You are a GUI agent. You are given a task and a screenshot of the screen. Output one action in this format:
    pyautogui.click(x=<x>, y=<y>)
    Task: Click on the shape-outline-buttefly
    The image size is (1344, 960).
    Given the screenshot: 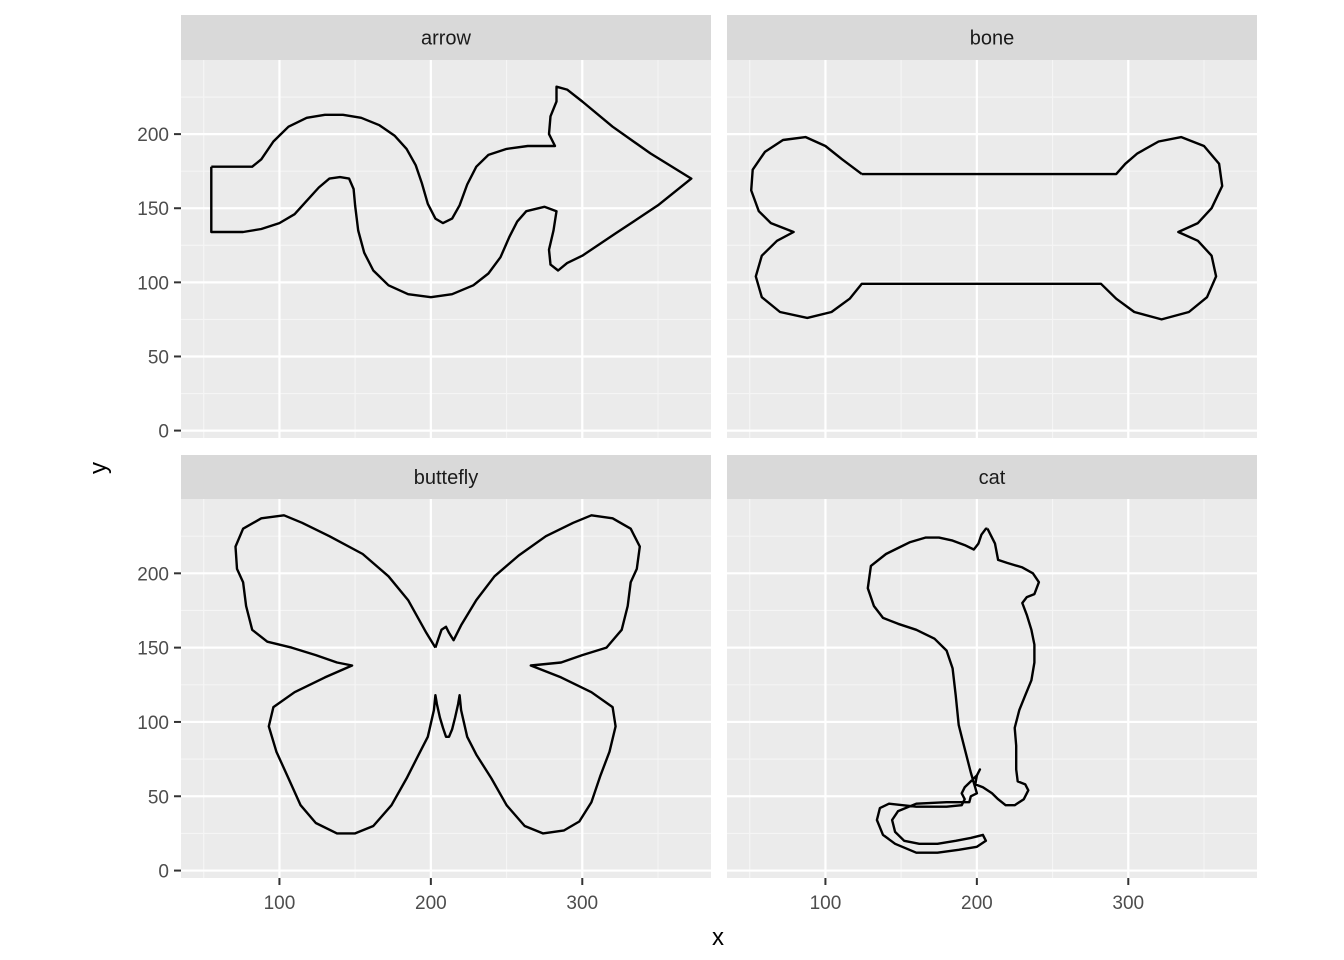 What is the action you would take?
    pyautogui.click(x=437, y=674)
    